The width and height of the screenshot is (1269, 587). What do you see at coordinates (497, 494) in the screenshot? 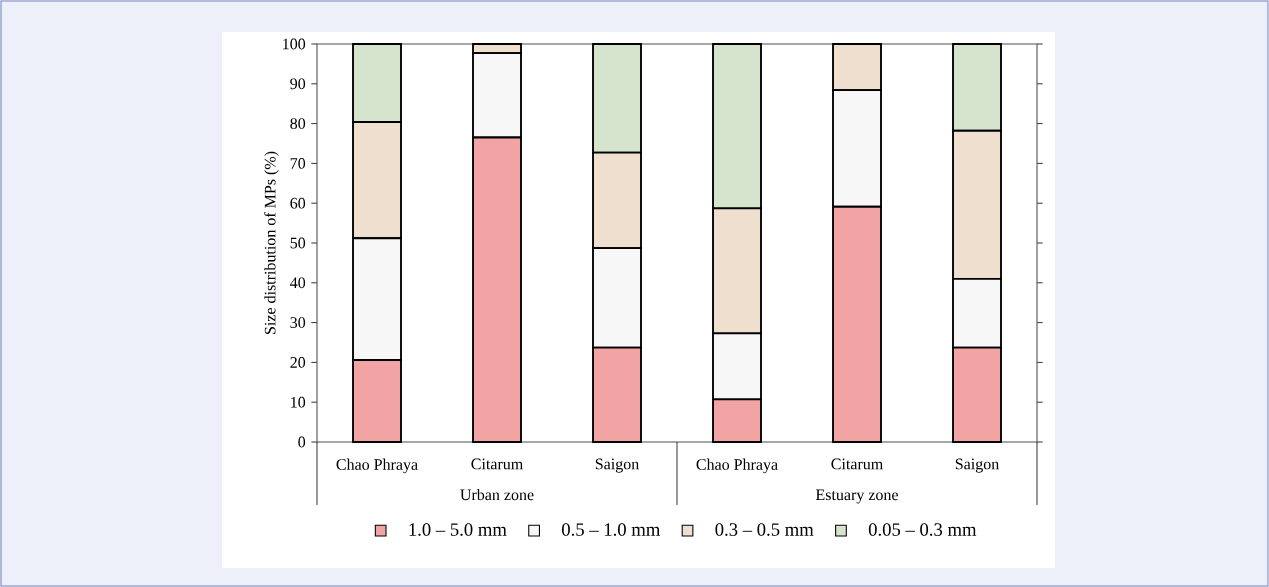
I see `text: Urban zone` at bounding box center [497, 494].